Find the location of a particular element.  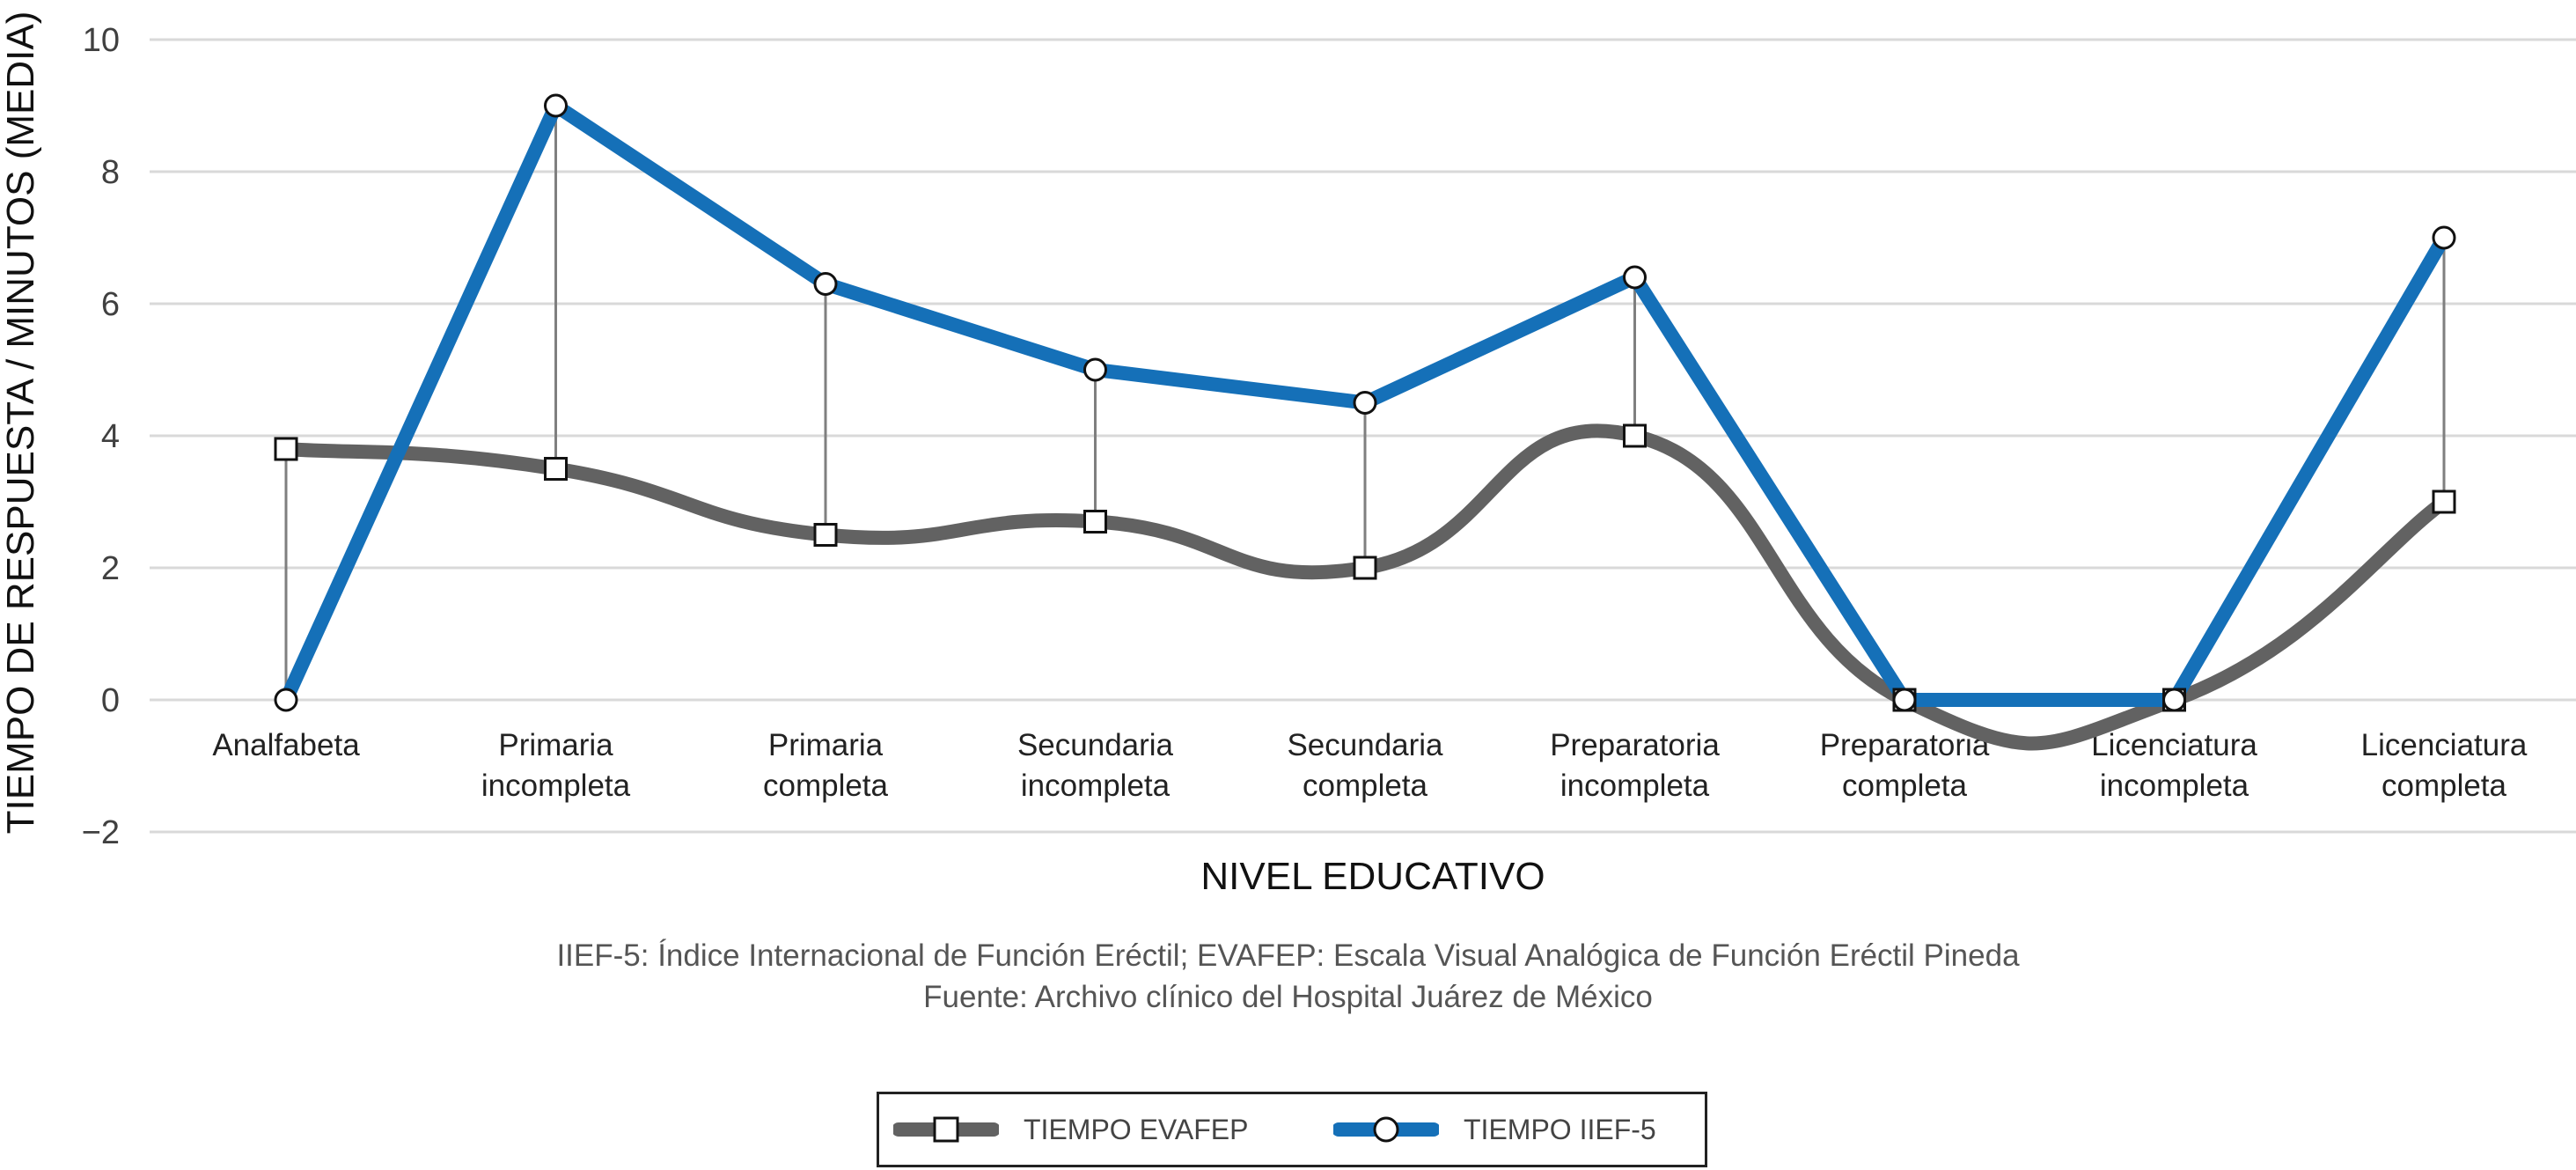

x-tick-label-4-line-0: Secundaria is located at coordinates (1365, 745).